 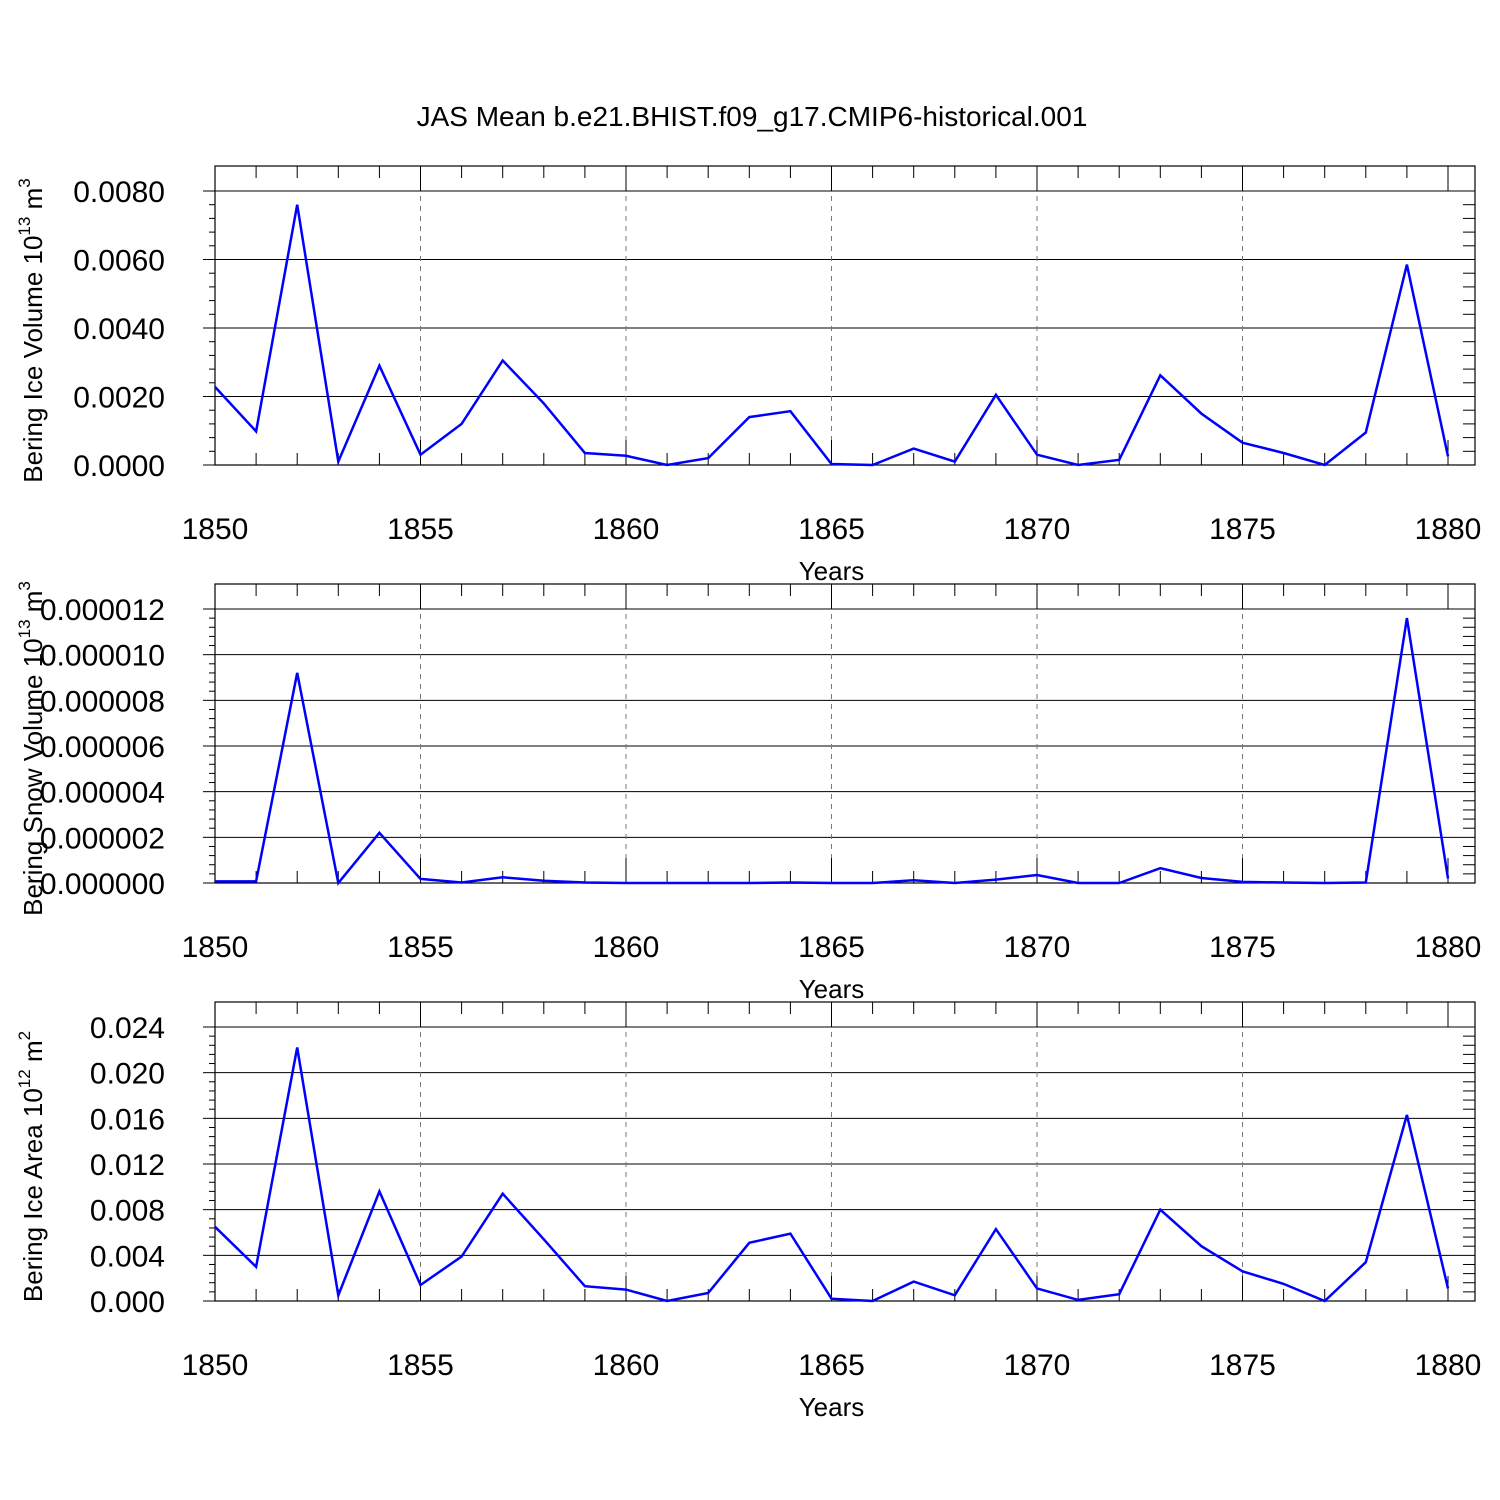 What do you see at coordinates (33, 359) in the screenshot?
I see `y-axis-label-text: Bering Ice Volume 10` at bounding box center [33, 359].